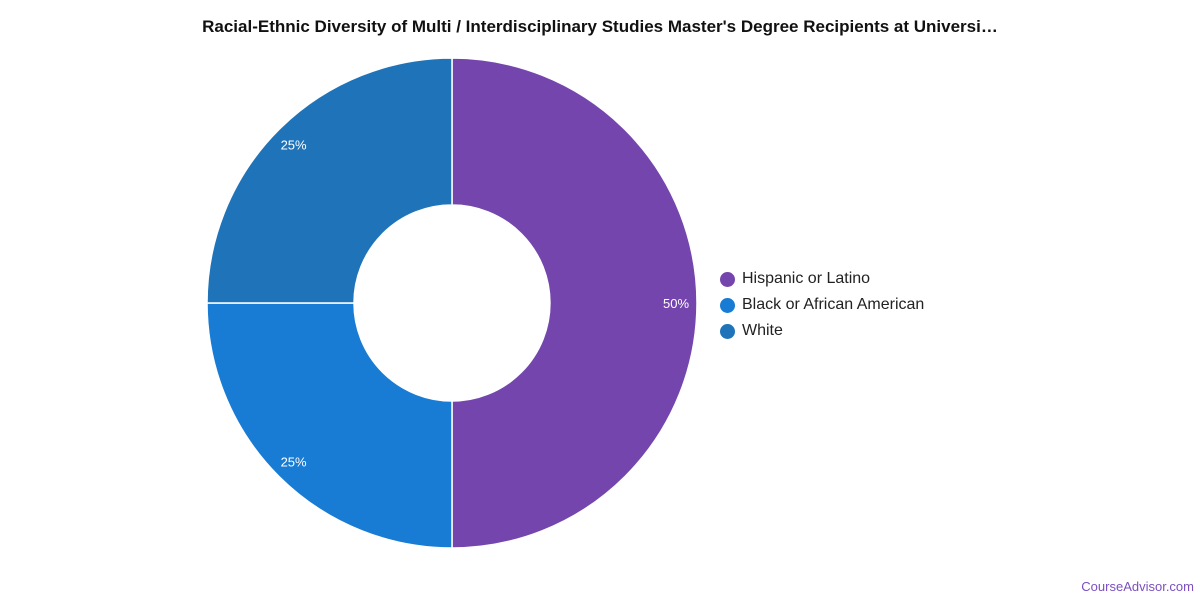 The image size is (1200, 600). I want to click on source-credit: CourseAdvisor.com, so click(1137, 586).